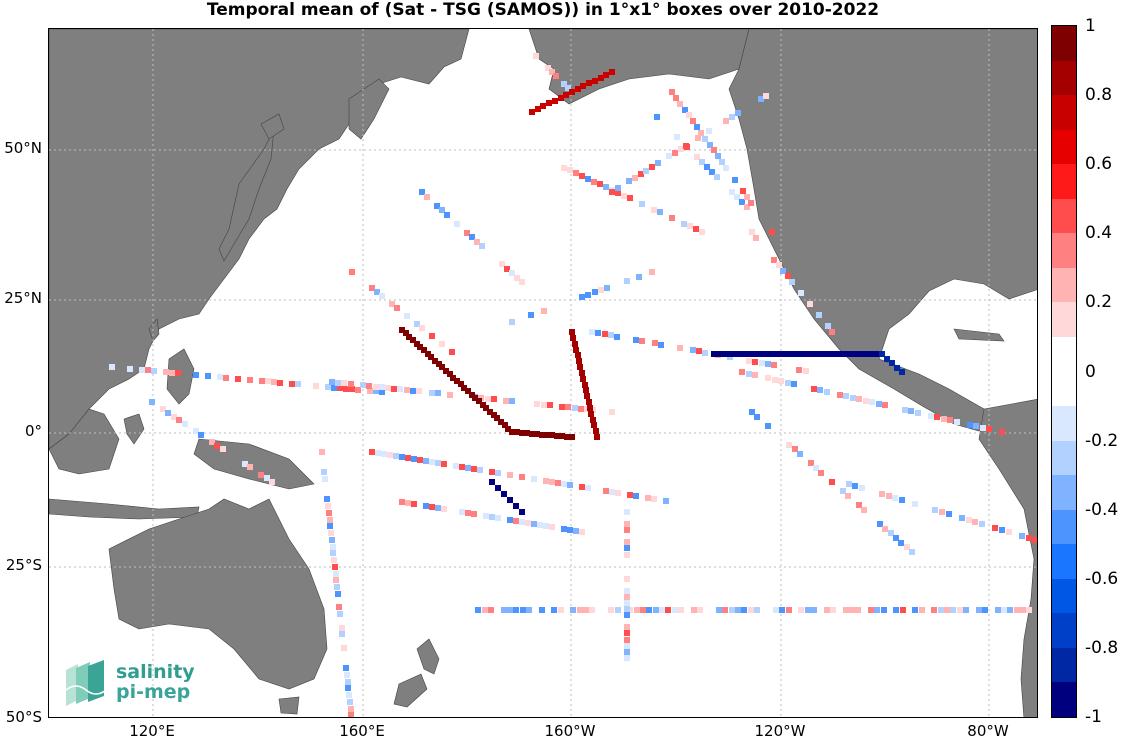 This screenshot has height=740, width=1123. I want to click on colorbar-segment, so click(1064, 354).